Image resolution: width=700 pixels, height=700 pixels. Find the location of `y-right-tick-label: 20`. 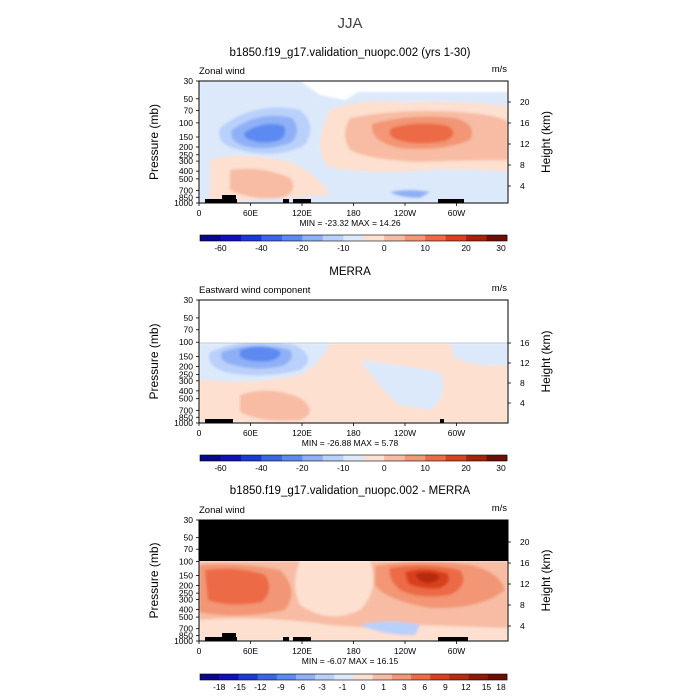

y-right-tick-label: 20 is located at coordinates (525, 102).